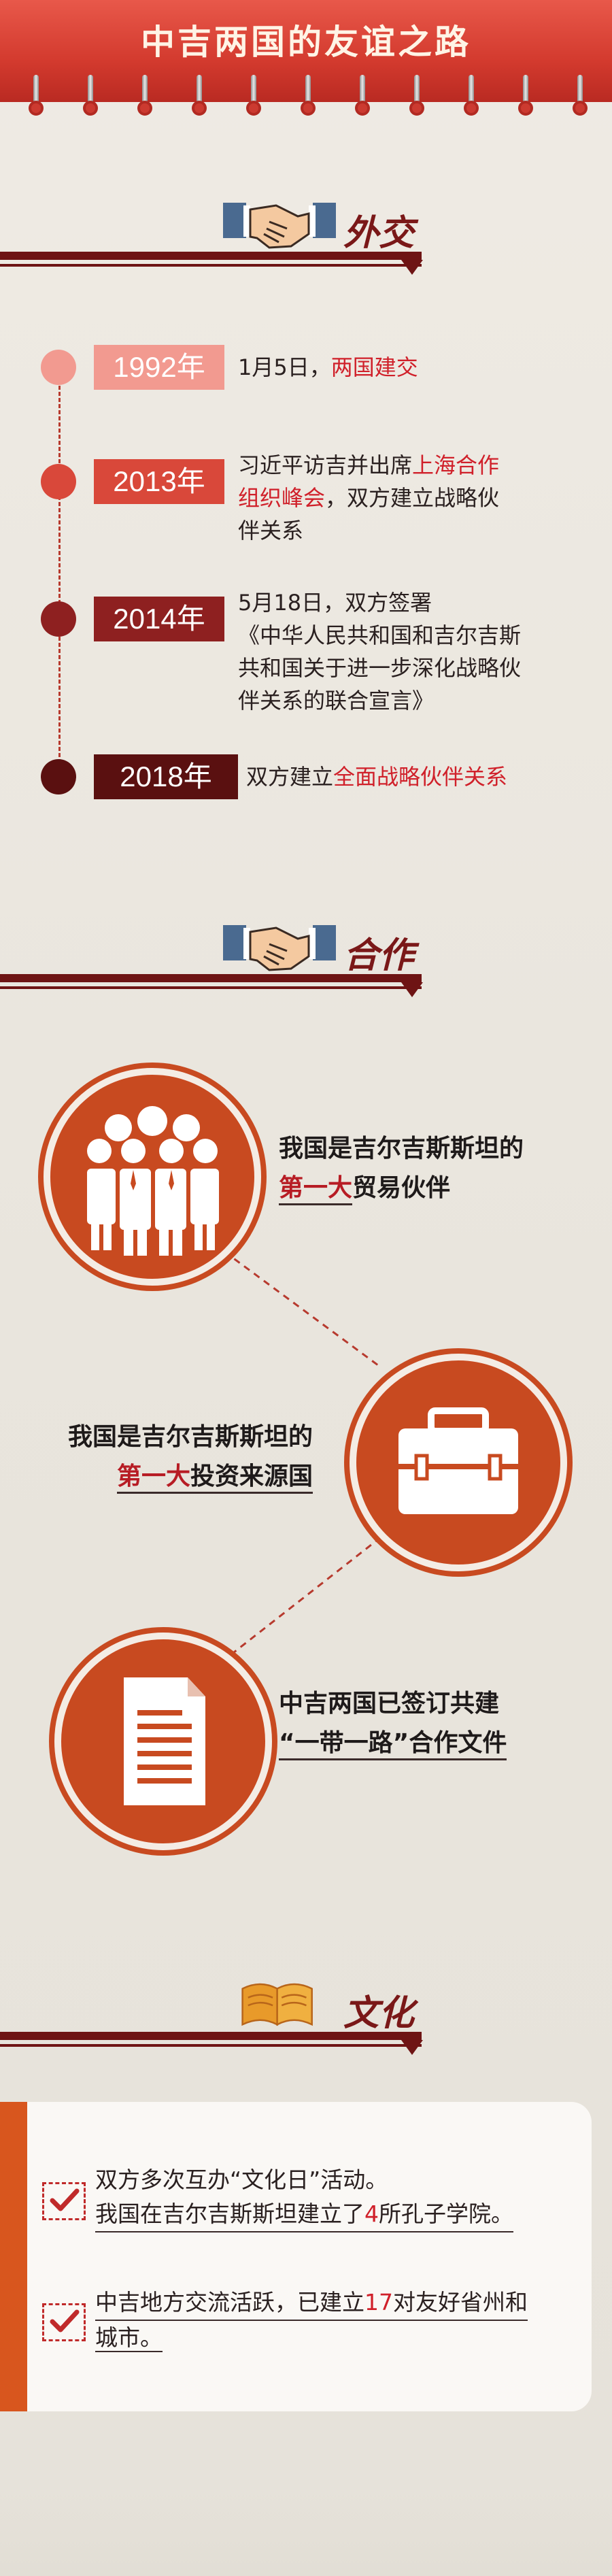 This screenshot has height=2576, width=612. I want to click on people-circle, so click(153, 1177).